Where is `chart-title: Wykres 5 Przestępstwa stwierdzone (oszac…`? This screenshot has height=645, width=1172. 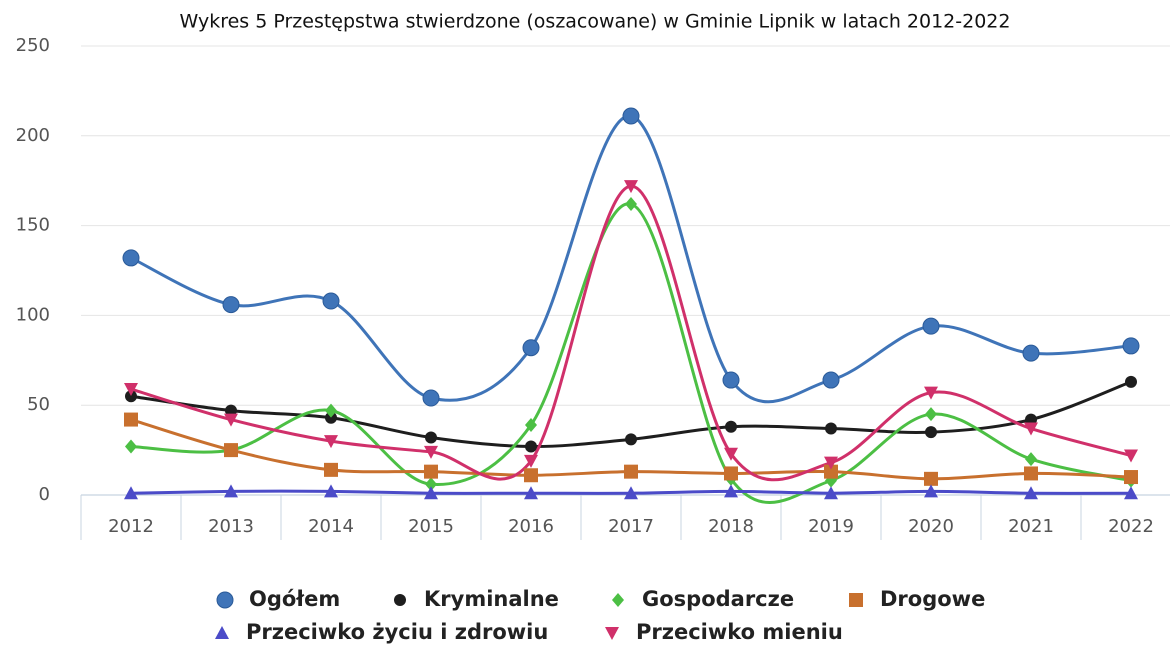 chart-title: Wykres 5 Przestępstwa stwierdzone (oszac… is located at coordinates (595, 22).